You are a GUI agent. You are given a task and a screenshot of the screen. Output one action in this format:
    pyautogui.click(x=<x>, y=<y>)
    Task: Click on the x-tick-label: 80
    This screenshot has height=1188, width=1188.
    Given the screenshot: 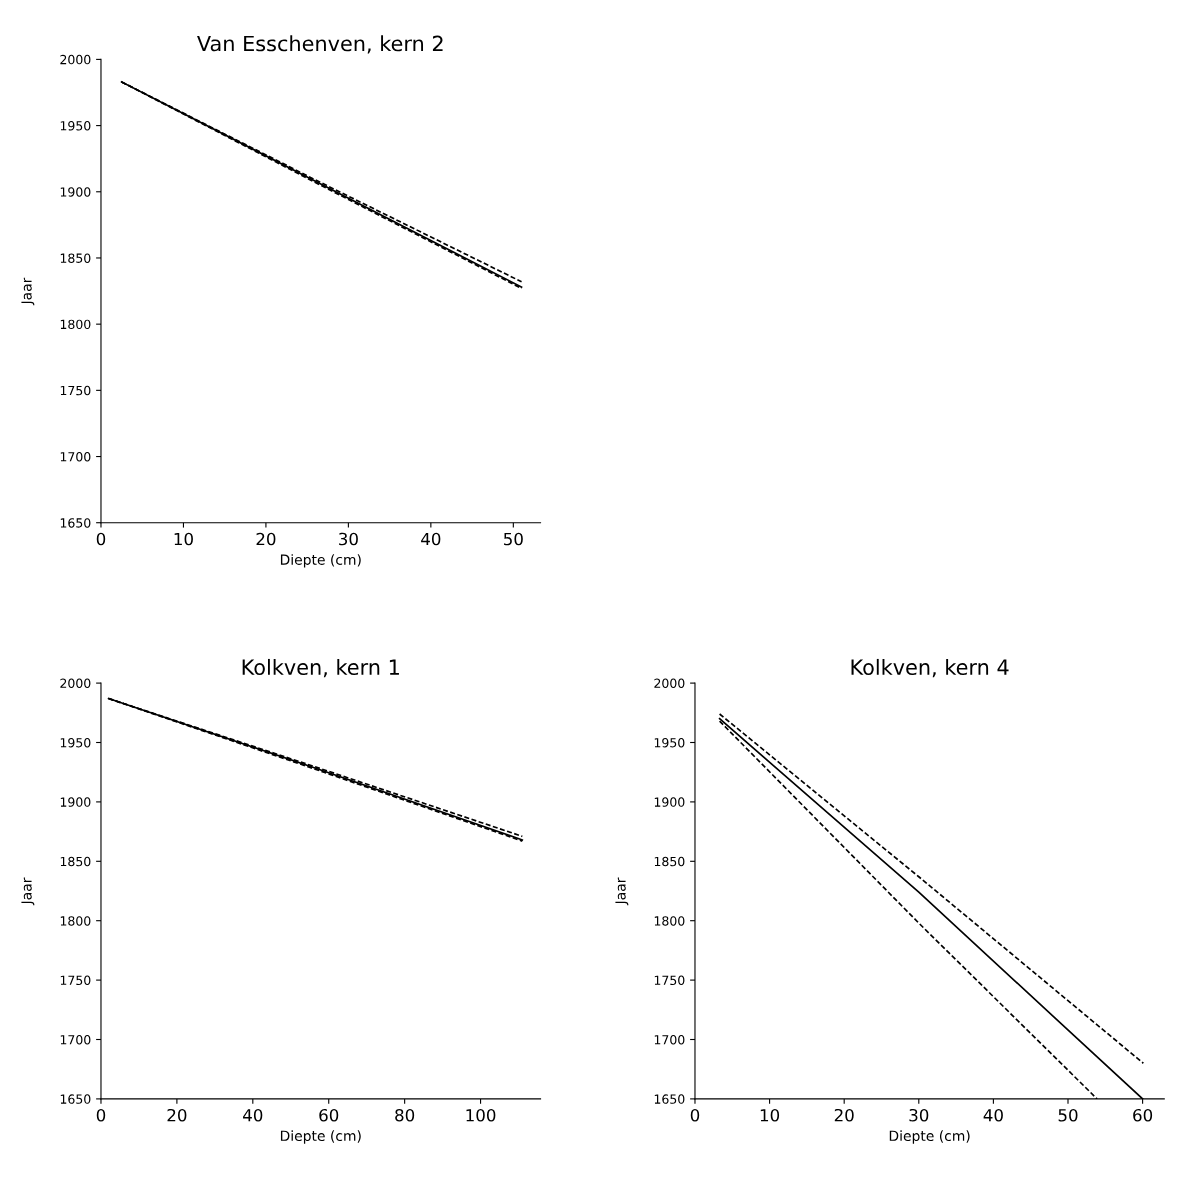 What is the action you would take?
    pyautogui.click(x=405, y=1115)
    